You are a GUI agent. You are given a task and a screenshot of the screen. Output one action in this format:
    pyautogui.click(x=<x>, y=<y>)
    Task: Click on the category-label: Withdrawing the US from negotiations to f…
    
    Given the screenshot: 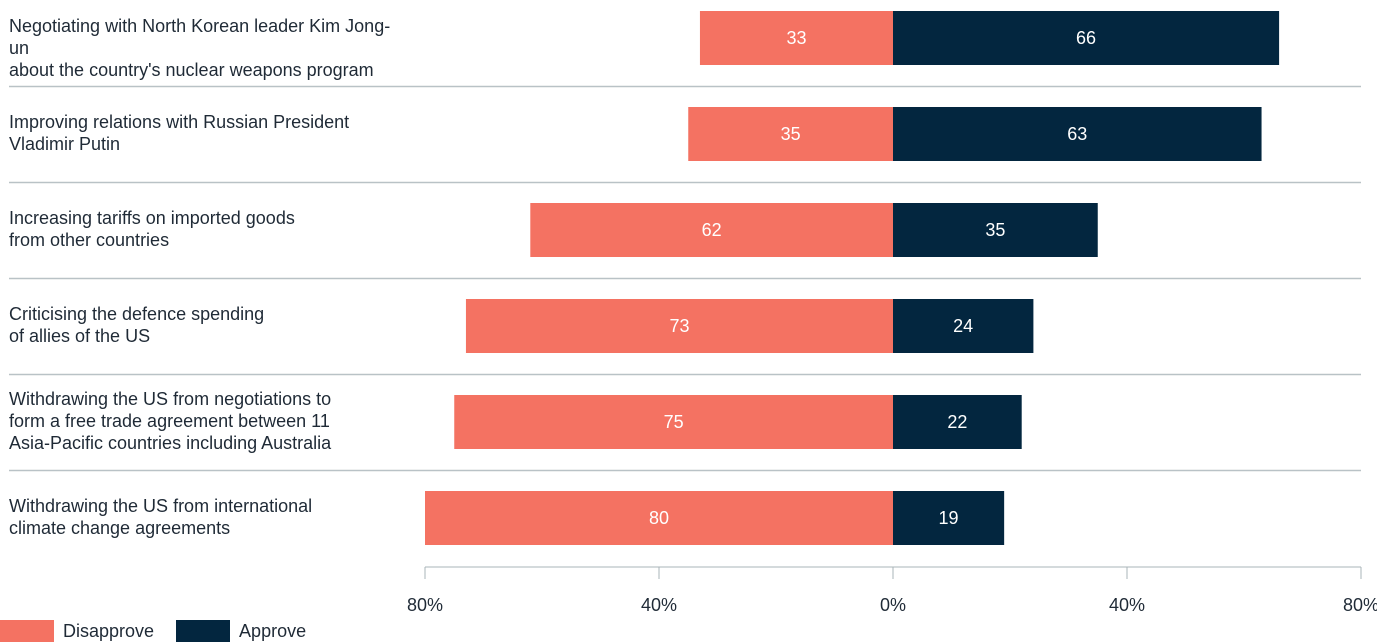 What is the action you would take?
    pyautogui.click(x=209, y=421)
    